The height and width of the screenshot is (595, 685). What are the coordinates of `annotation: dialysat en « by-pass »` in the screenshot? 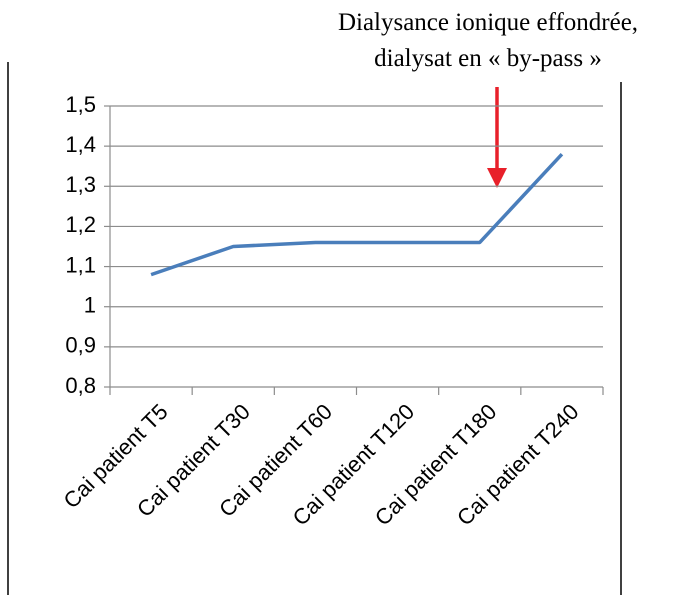 It's located at (488, 58).